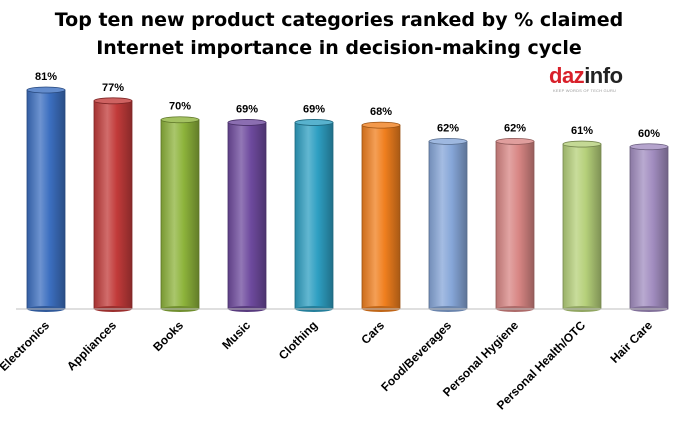 The width and height of the screenshot is (678, 429). What do you see at coordinates (46, 199) in the screenshot?
I see `bar-electronics` at bounding box center [46, 199].